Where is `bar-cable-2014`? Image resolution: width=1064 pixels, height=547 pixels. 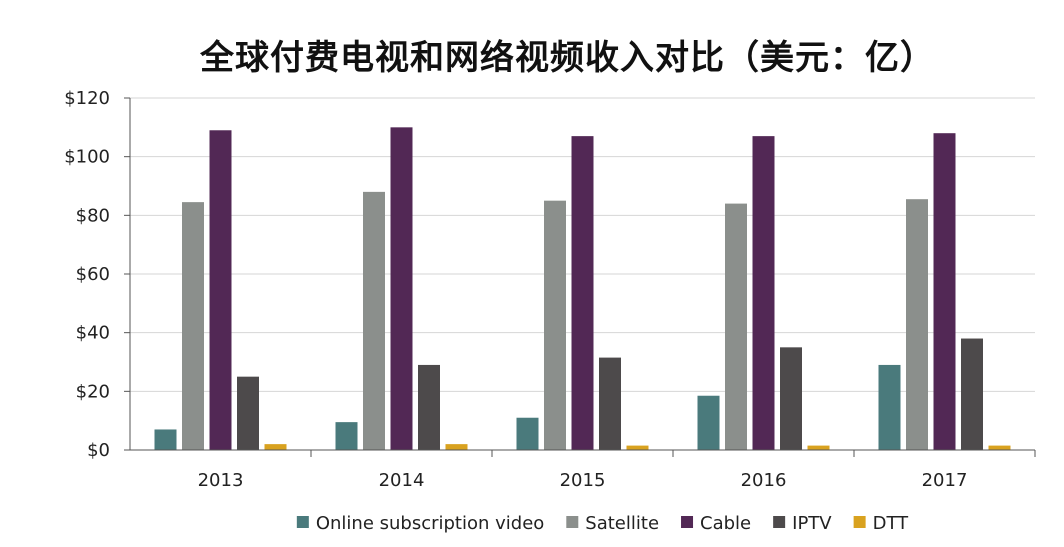 bar-cable-2014 is located at coordinates (401, 288).